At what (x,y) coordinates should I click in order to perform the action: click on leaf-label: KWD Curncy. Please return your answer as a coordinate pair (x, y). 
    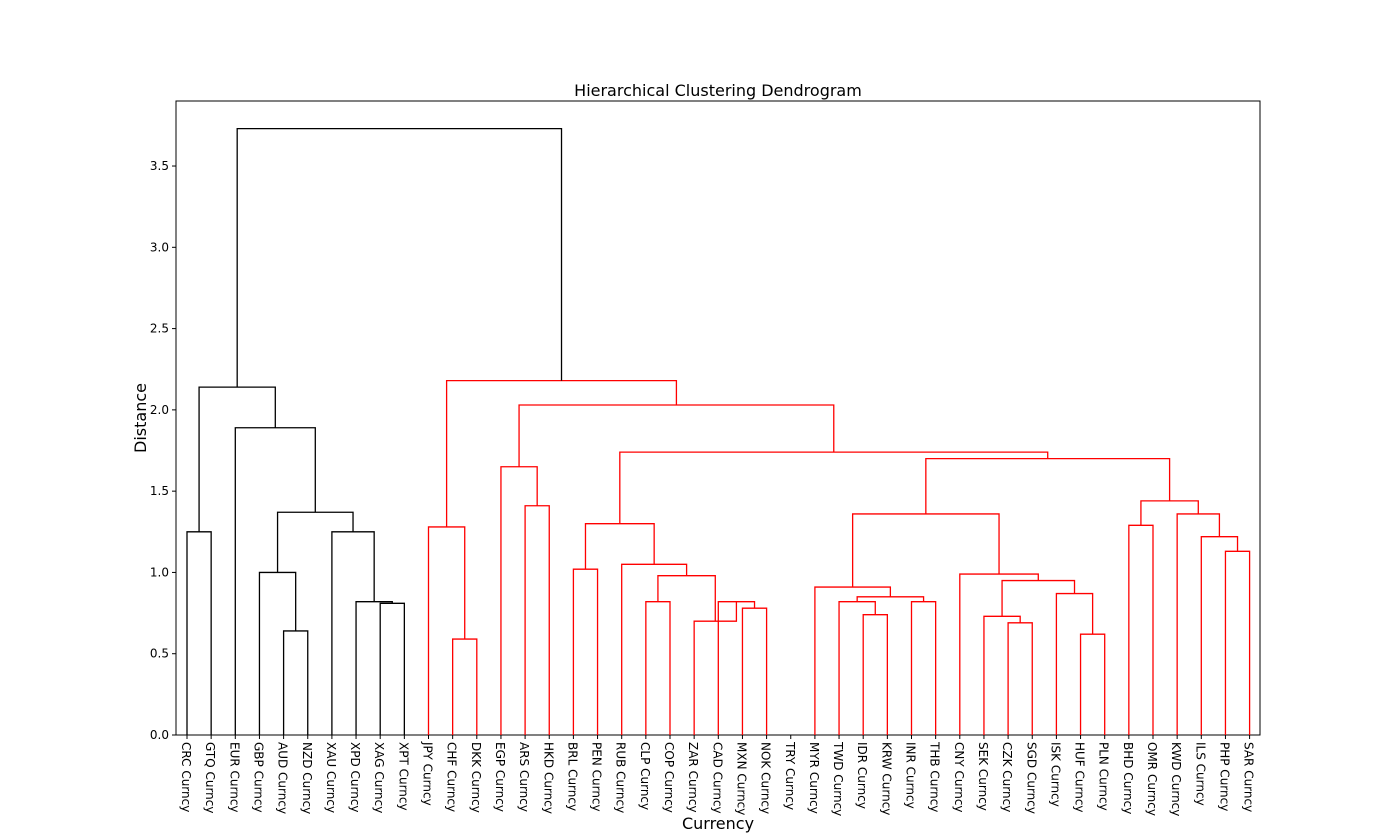
    Looking at the image, I should click on (1176, 779).